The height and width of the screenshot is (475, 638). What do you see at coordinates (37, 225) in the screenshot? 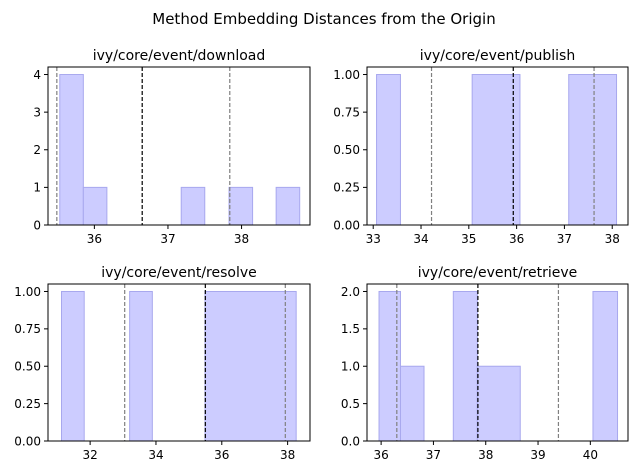
I see `y-tick-label: 0` at bounding box center [37, 225].